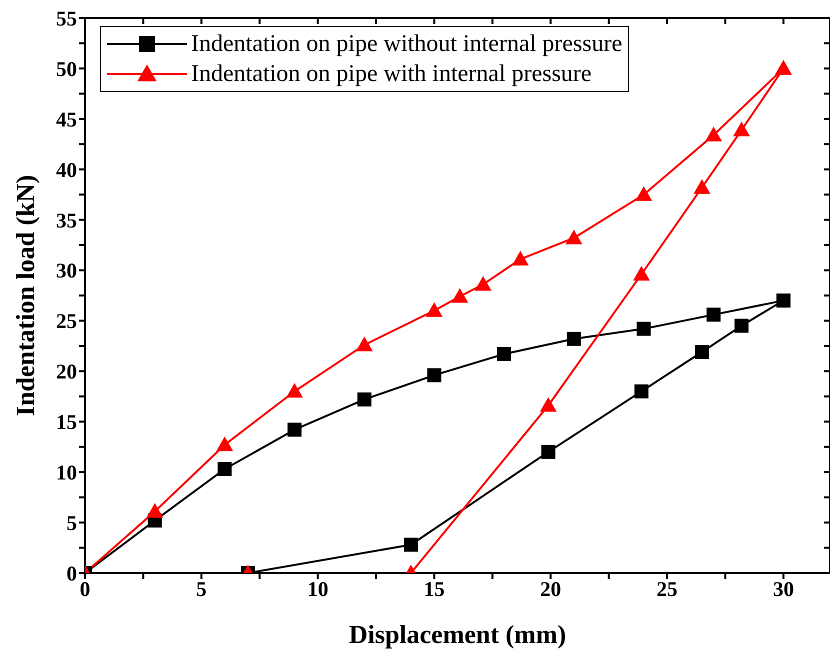 The height and width of the screenshot is (661, 830). I want to click on y-axis-title: Indentation load (kN), so click(25, 295).